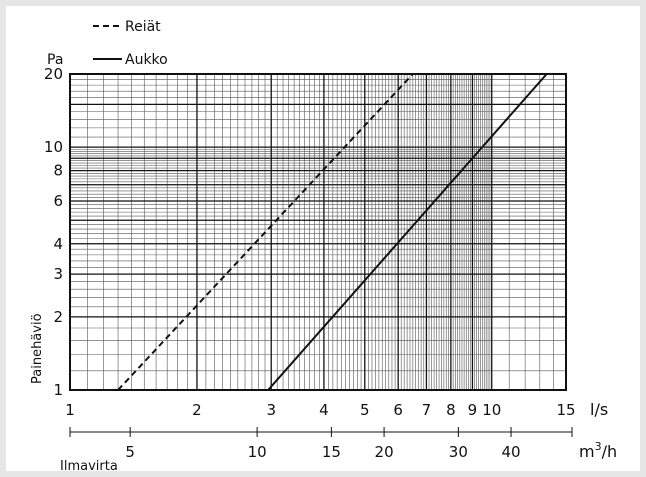 The height and width of the screenshot is (477, 646). I want to click on y-tick-label: 2, so click(58, 317).